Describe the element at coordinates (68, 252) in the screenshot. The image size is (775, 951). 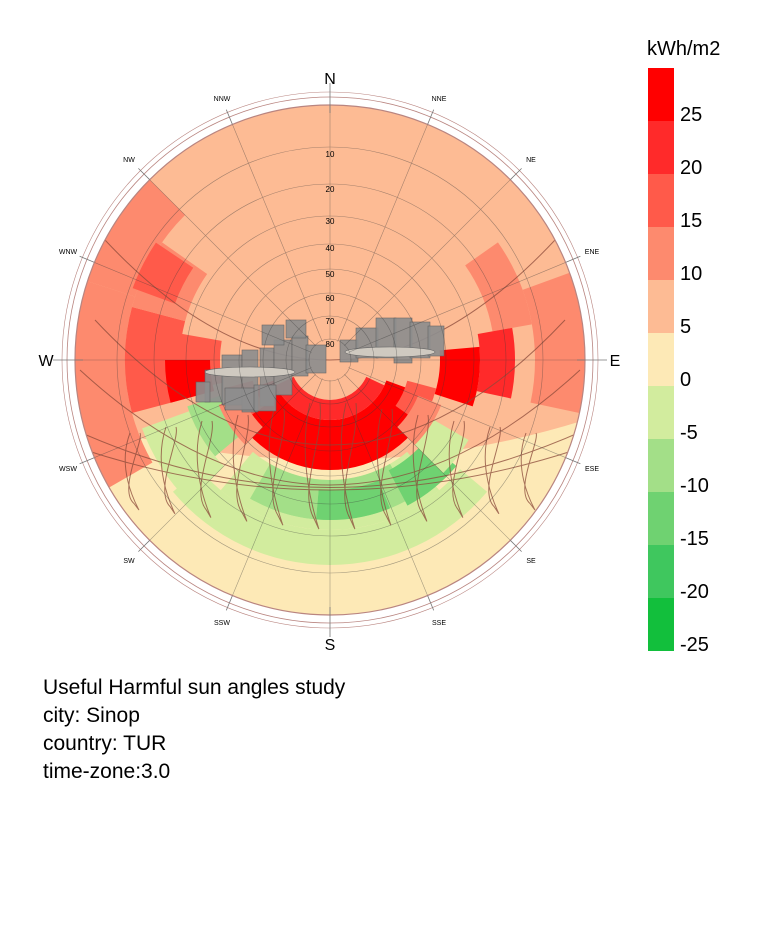
I see `compass-label-wnw: WNW` at that location.